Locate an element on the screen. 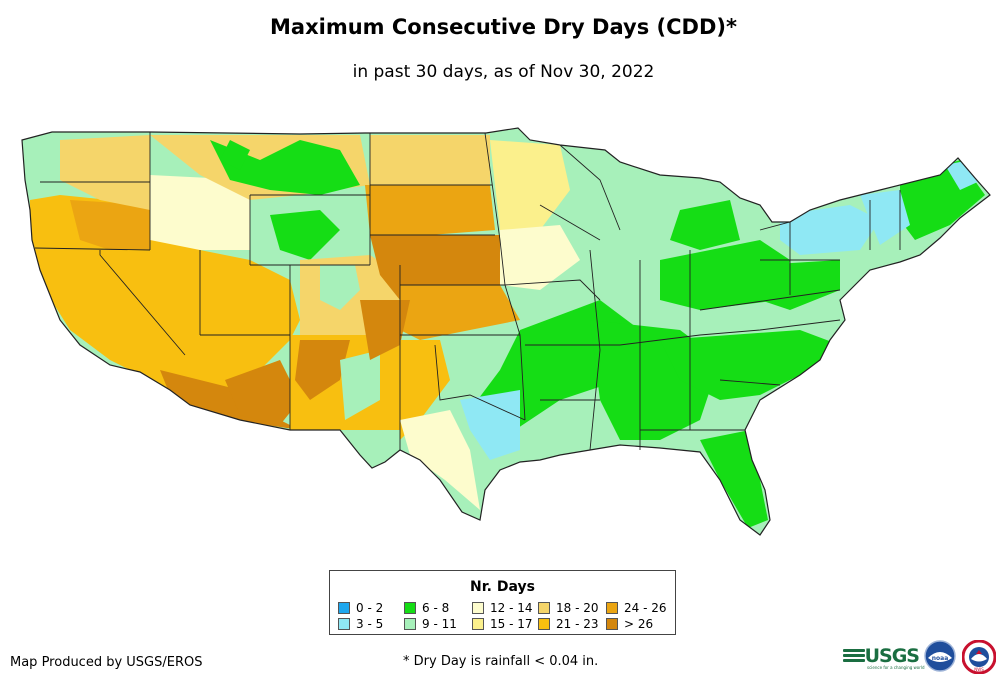  usgs-logo: USGS science for a changing world is located at coordinates (884, 656).